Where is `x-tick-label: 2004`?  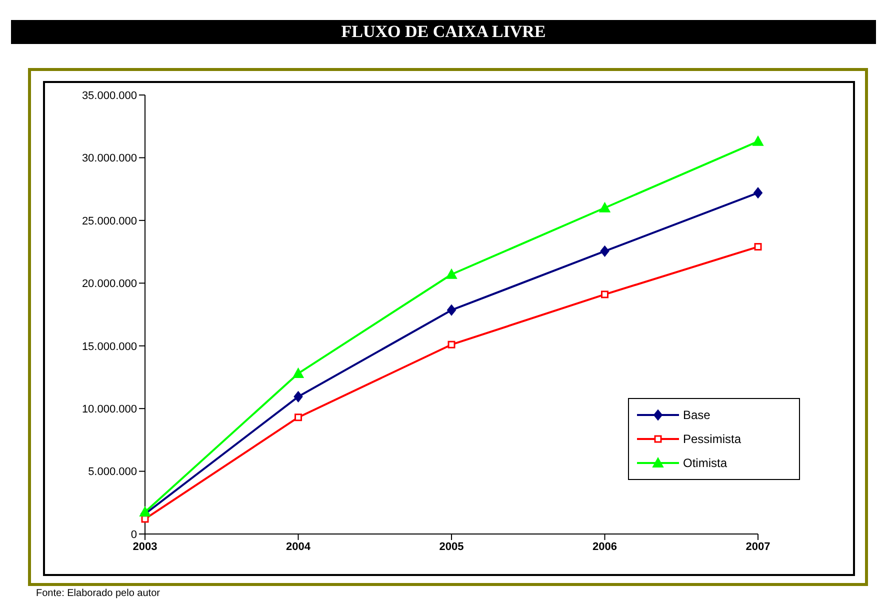
x-tick-label: 2004 is located at coordinates (299, 546).